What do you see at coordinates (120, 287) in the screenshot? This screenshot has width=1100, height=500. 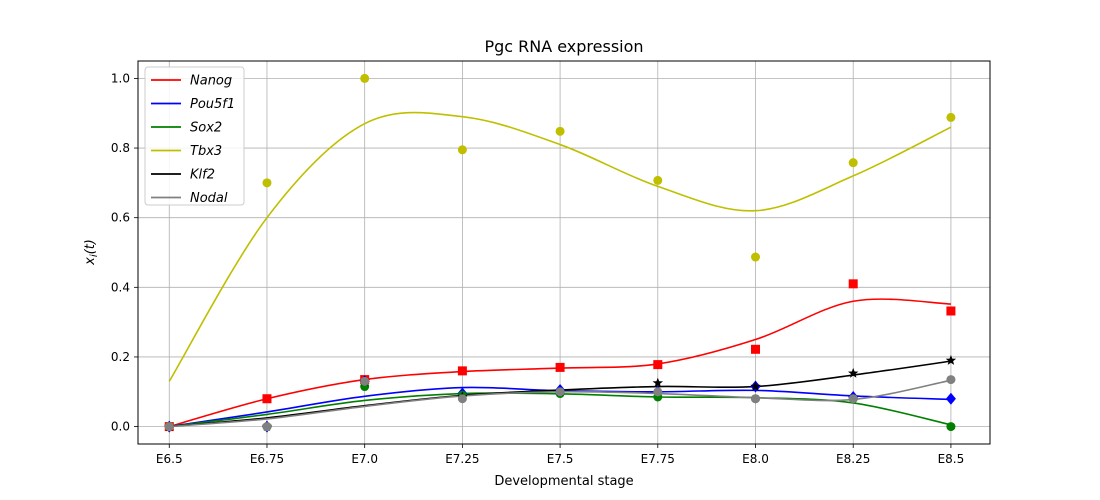 I see `y-tick-label: 0.4` at bounding box center [120, 287].